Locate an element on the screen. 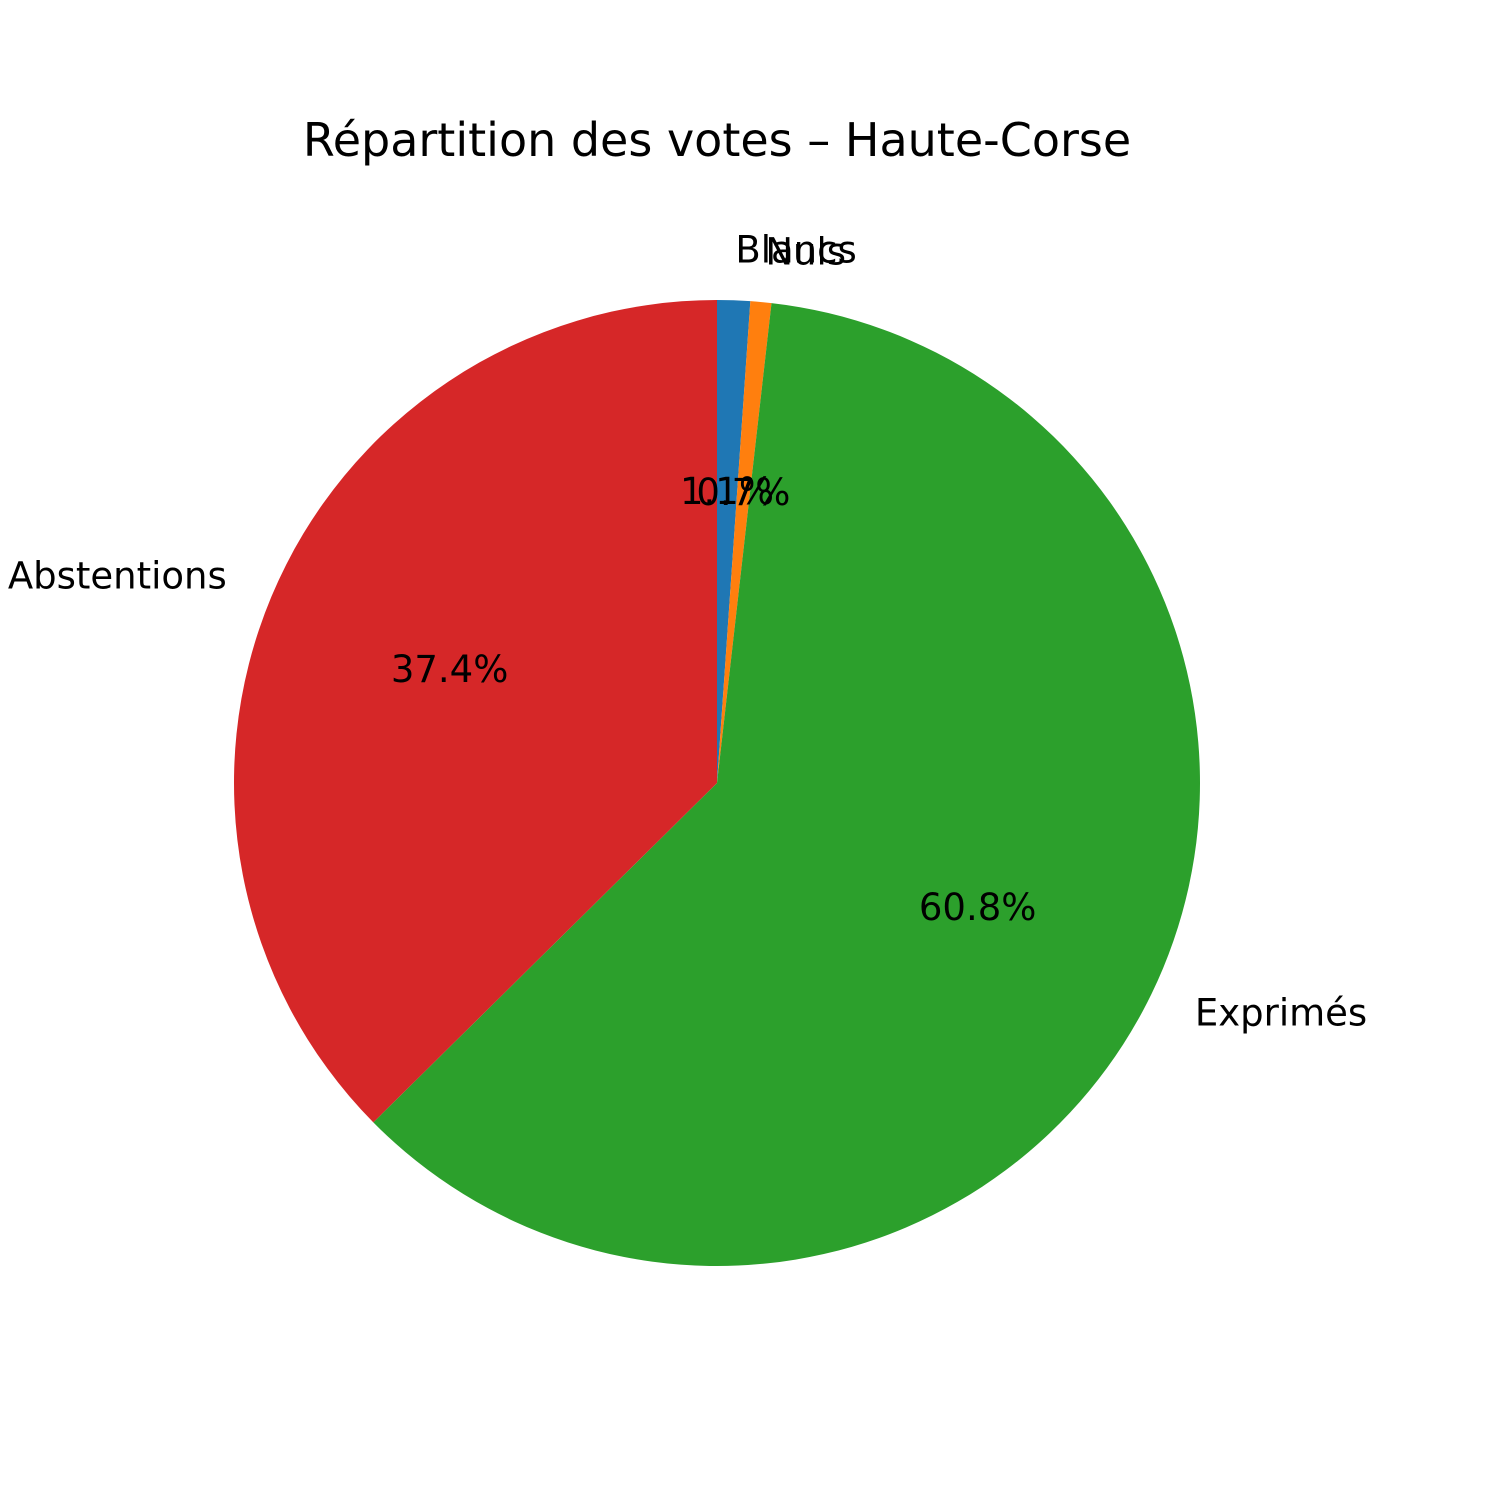  slice-label-exprimes: Exprimés is located at coordinates (1281, 1013).